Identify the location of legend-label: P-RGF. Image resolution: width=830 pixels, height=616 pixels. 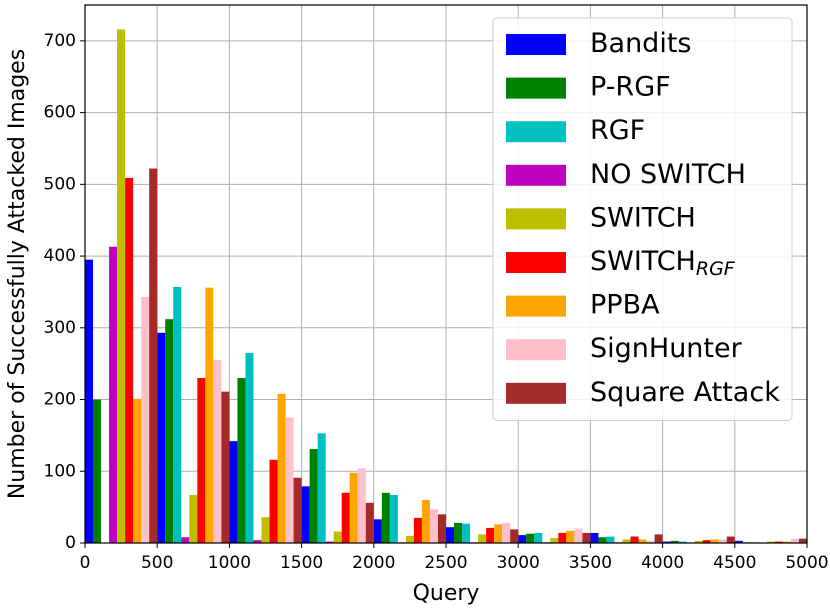
(630, 86).